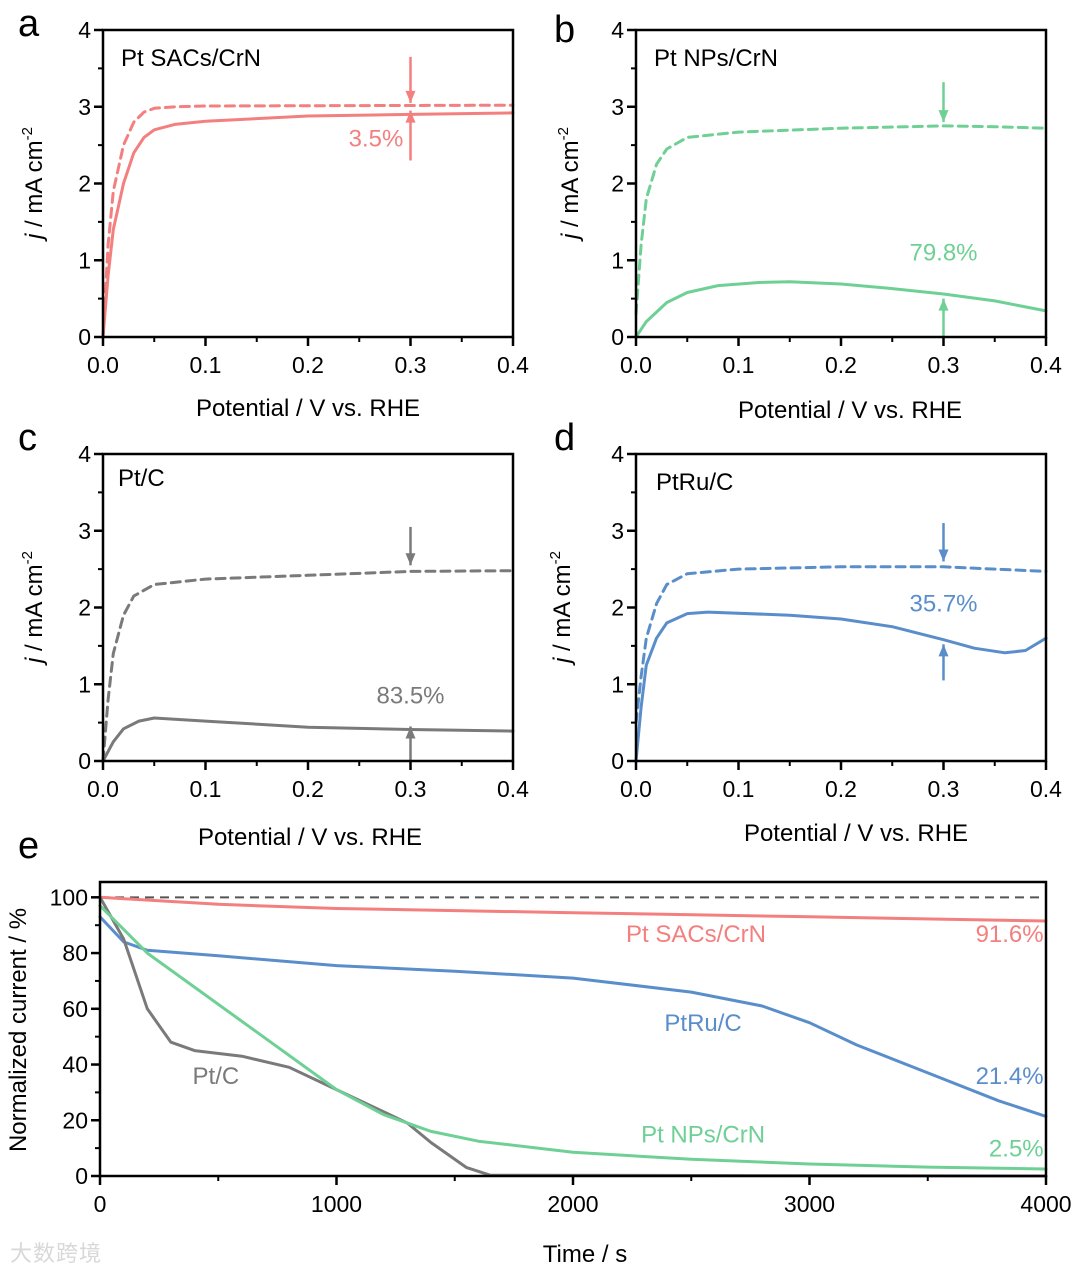  What do you see at coordinates (27, 438) in the screenshot?
I see `panel-letter: c` at bounding box center [27, 438].